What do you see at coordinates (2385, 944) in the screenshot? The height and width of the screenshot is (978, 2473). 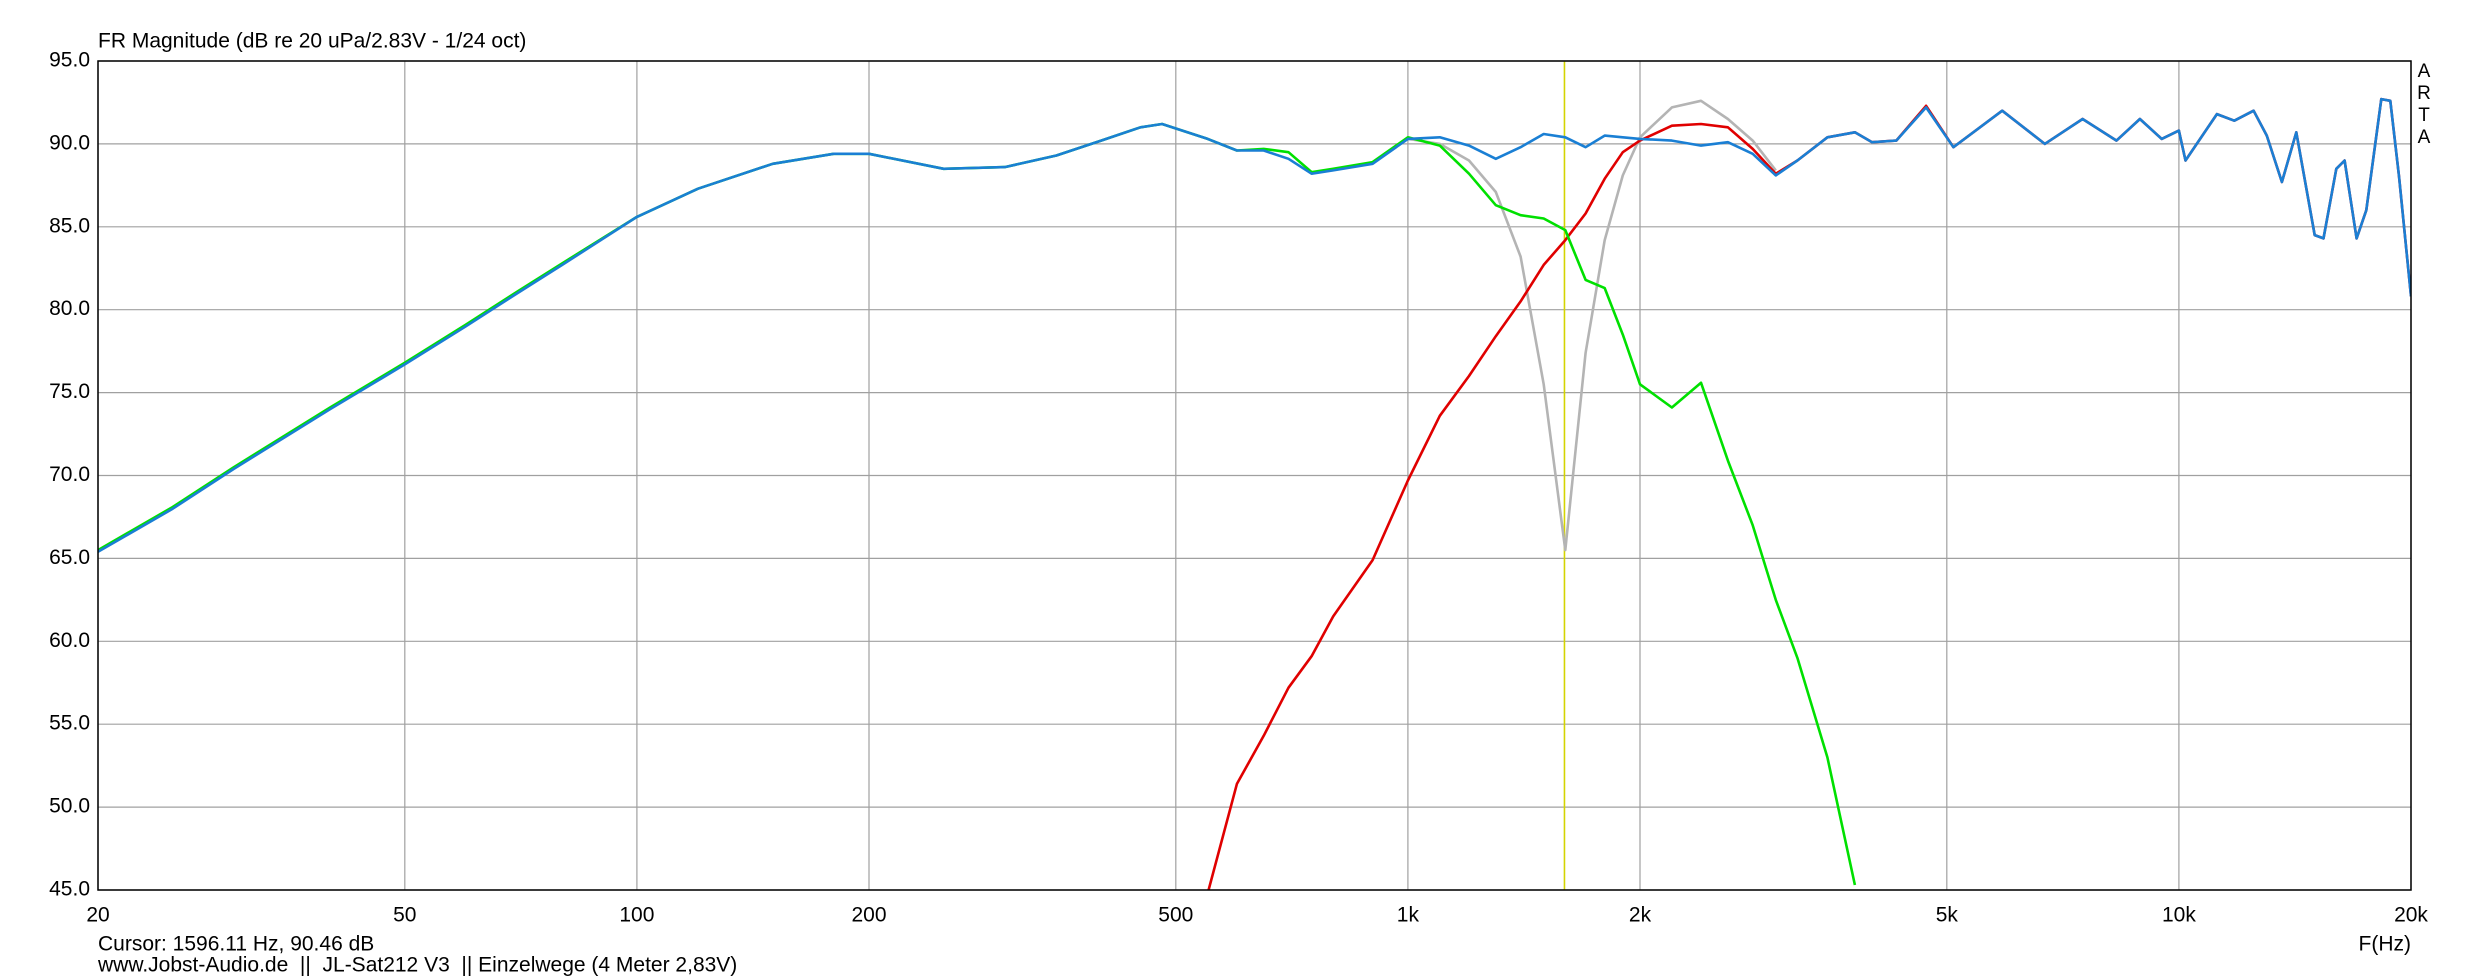 I see `x-axis-label: F(Hz)` at bounding box center [2385, 944].